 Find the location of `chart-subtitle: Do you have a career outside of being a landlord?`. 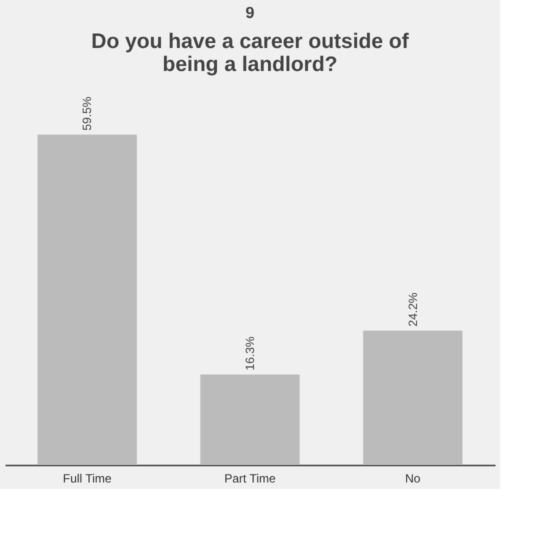

chart-subtitle: Do you have a career outside of being a landlord? is located at coordinates (250, 53).